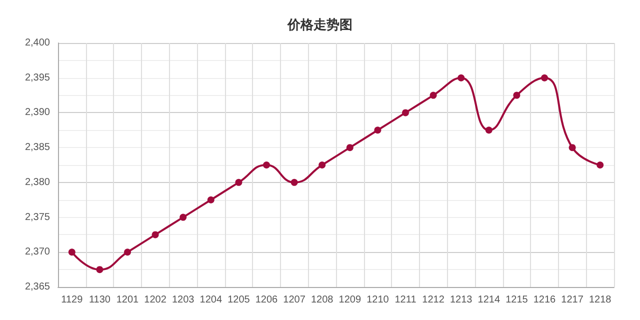 The width and height of the screenshot is (640, 320). What do you see at coordinates (239, 300) in the screenshot?
I see `x-tick-label: 1205` at bounding box center [239, 300].